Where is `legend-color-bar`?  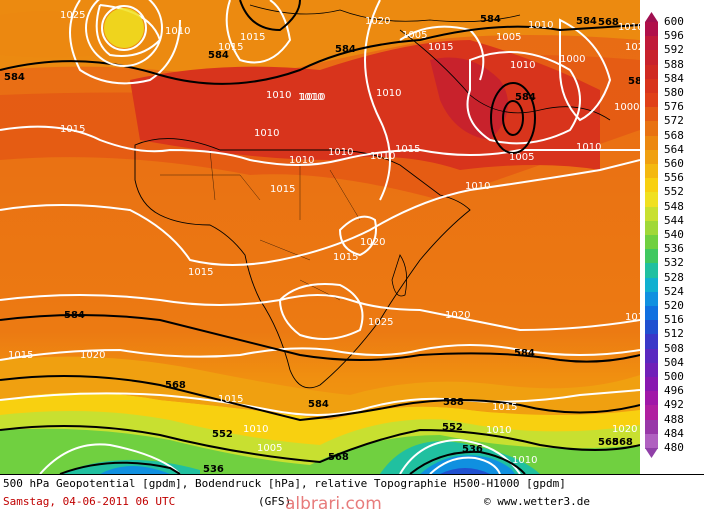 legend-color-bar is located at coordinates (651, 235).